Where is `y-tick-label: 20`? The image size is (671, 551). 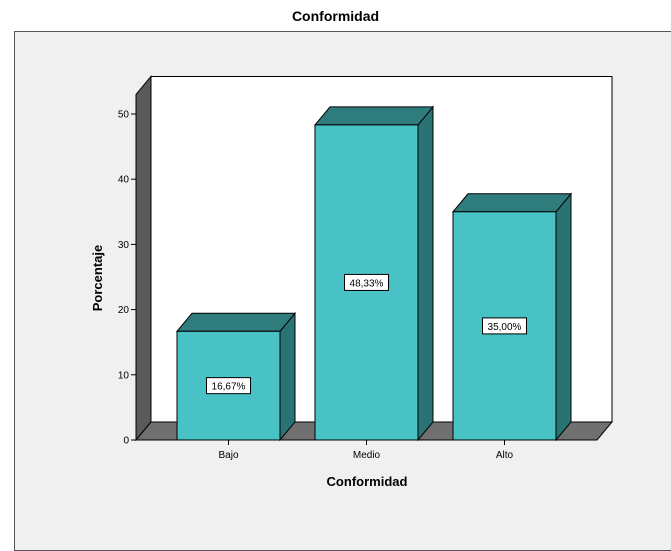 y-tick-label: 20 is located at coordinates (124, 310).